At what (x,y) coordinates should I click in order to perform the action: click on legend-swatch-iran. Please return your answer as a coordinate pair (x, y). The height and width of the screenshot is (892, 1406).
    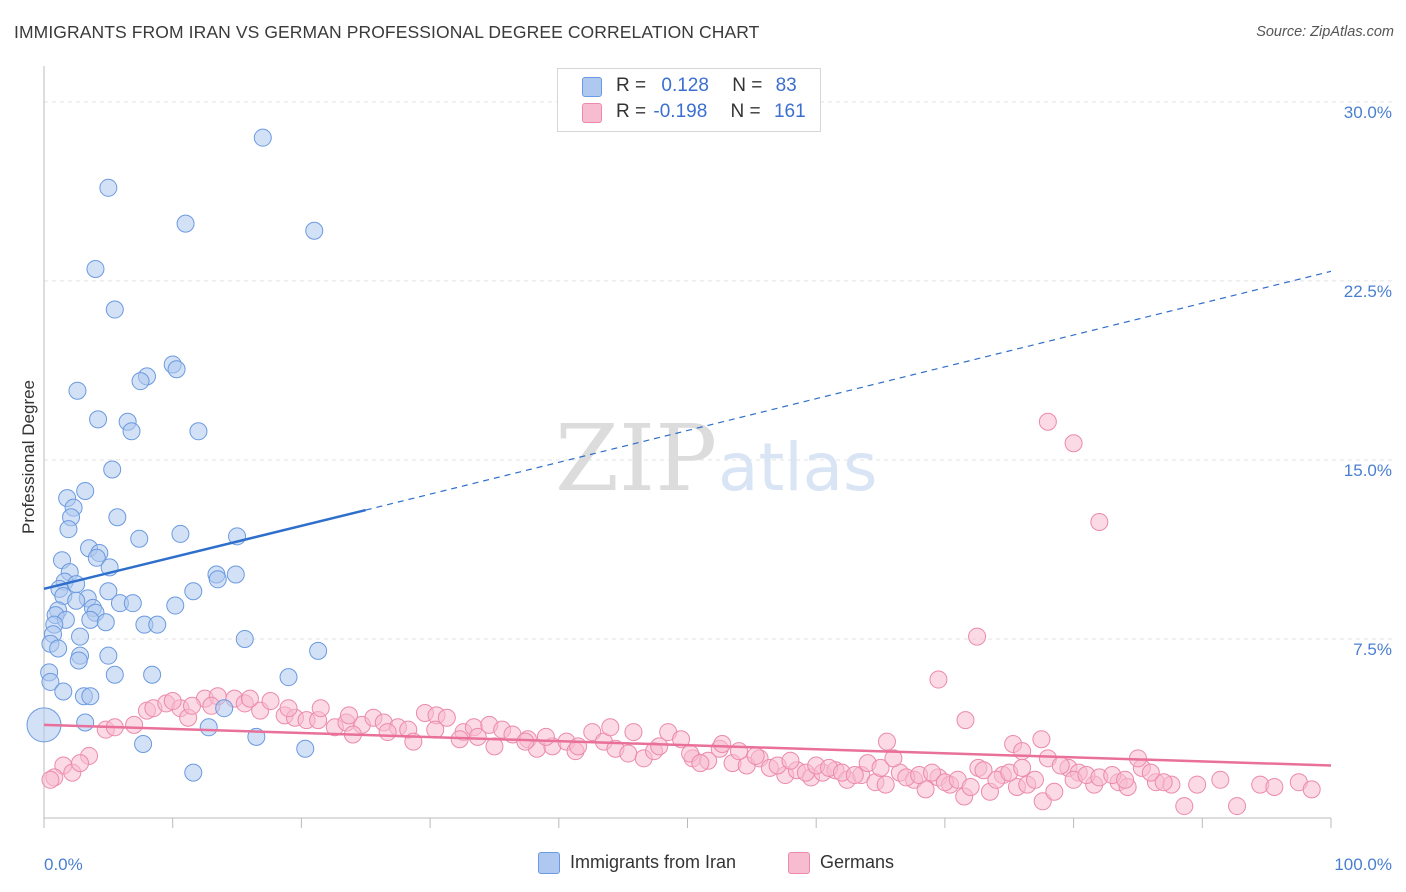
    Looking at the image, I should click on (592, 87).